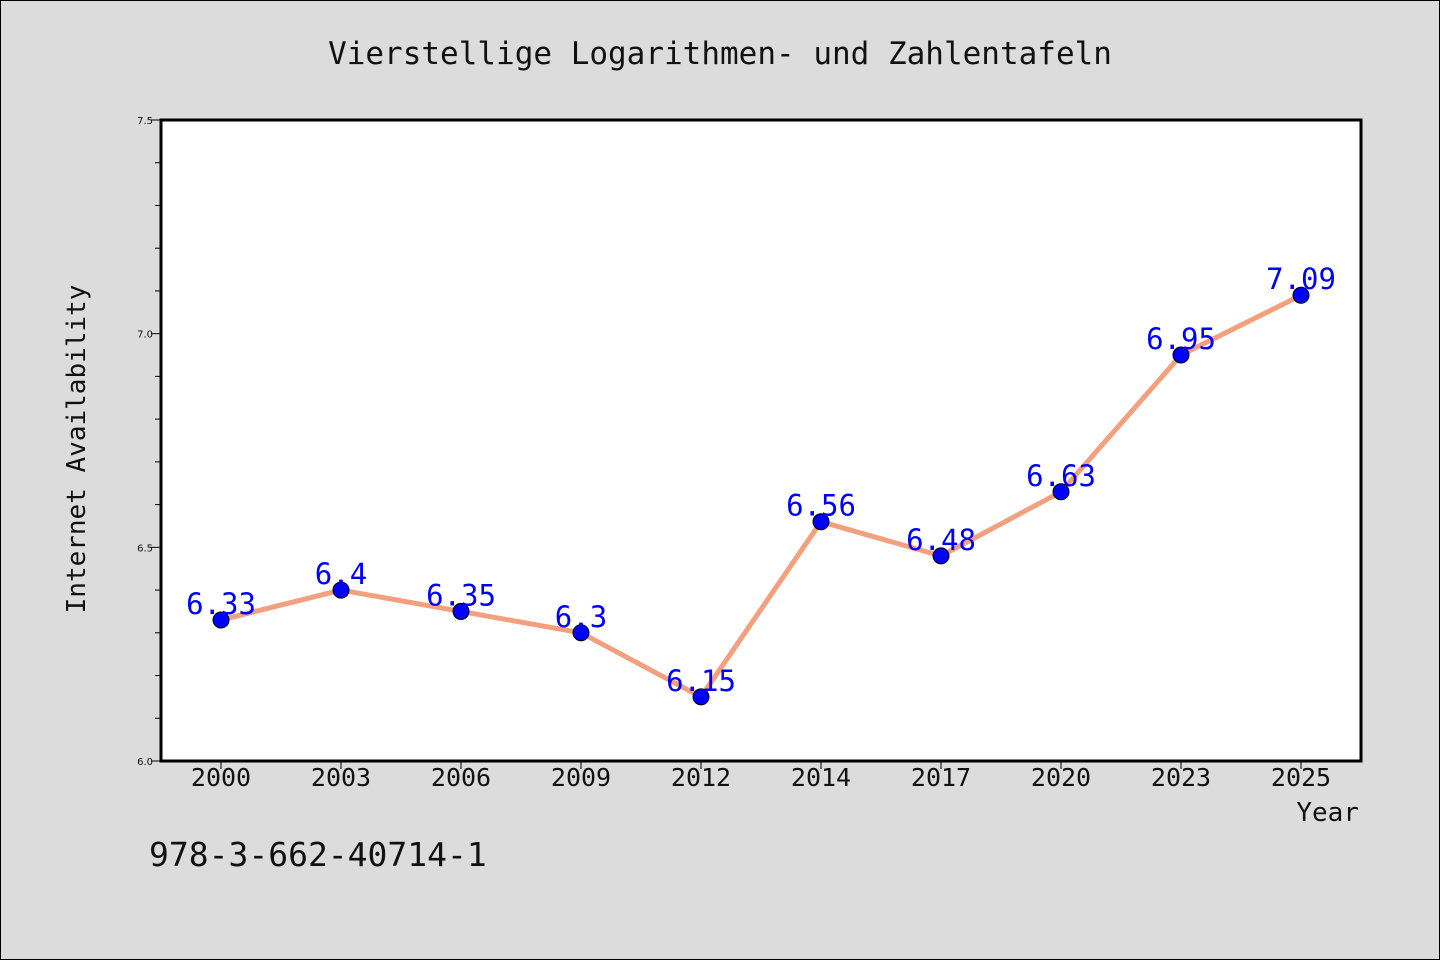 The width and height of the screenshot is (1440, 960). What do you see at coordinates (341, 574) in the screenshot?
I see `data-label: 6.4` at bounding box center [341, 574].